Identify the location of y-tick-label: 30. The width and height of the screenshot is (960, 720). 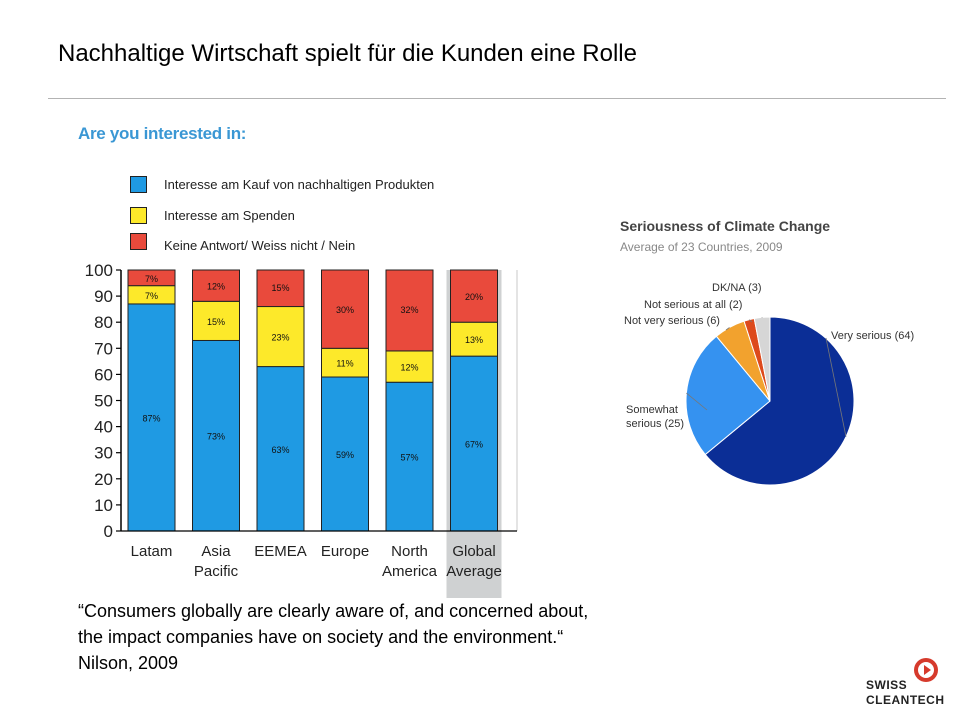
(103, 453).